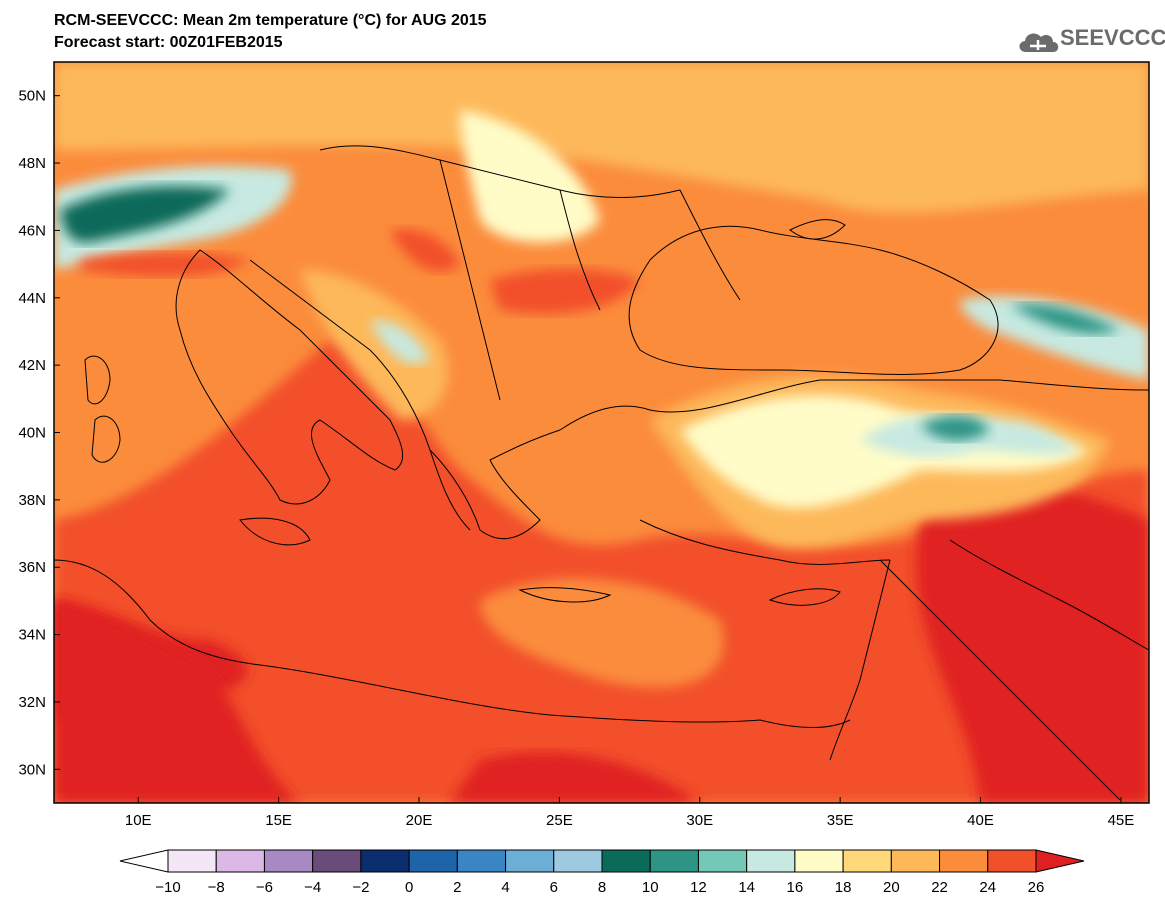 This screenshot has height=907, width=1165. Describe the element at coordinates (840, 820) in the screenshot. I see `lon-tick-label: 35E` at that location.